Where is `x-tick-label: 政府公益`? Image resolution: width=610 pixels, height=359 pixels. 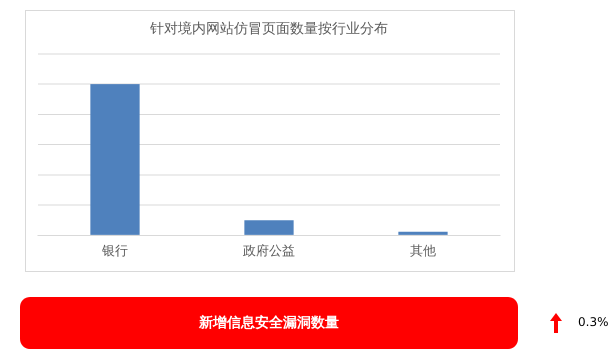
x-tick-label: 政府公益 is located at coordinates (269, 250).